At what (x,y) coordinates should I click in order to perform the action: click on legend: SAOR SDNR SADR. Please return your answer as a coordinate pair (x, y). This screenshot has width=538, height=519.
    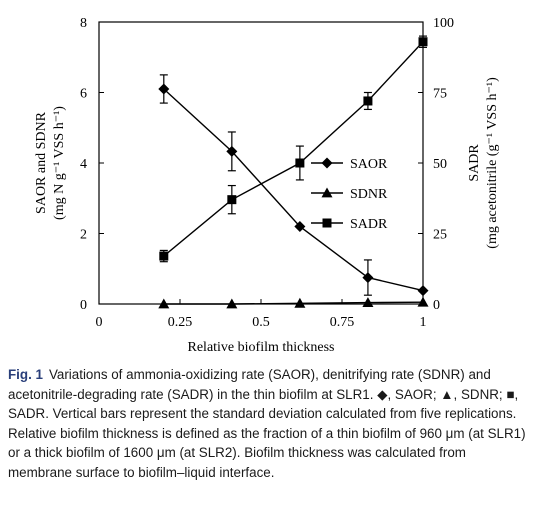
    Looking at the image, I should click on (349, 194).